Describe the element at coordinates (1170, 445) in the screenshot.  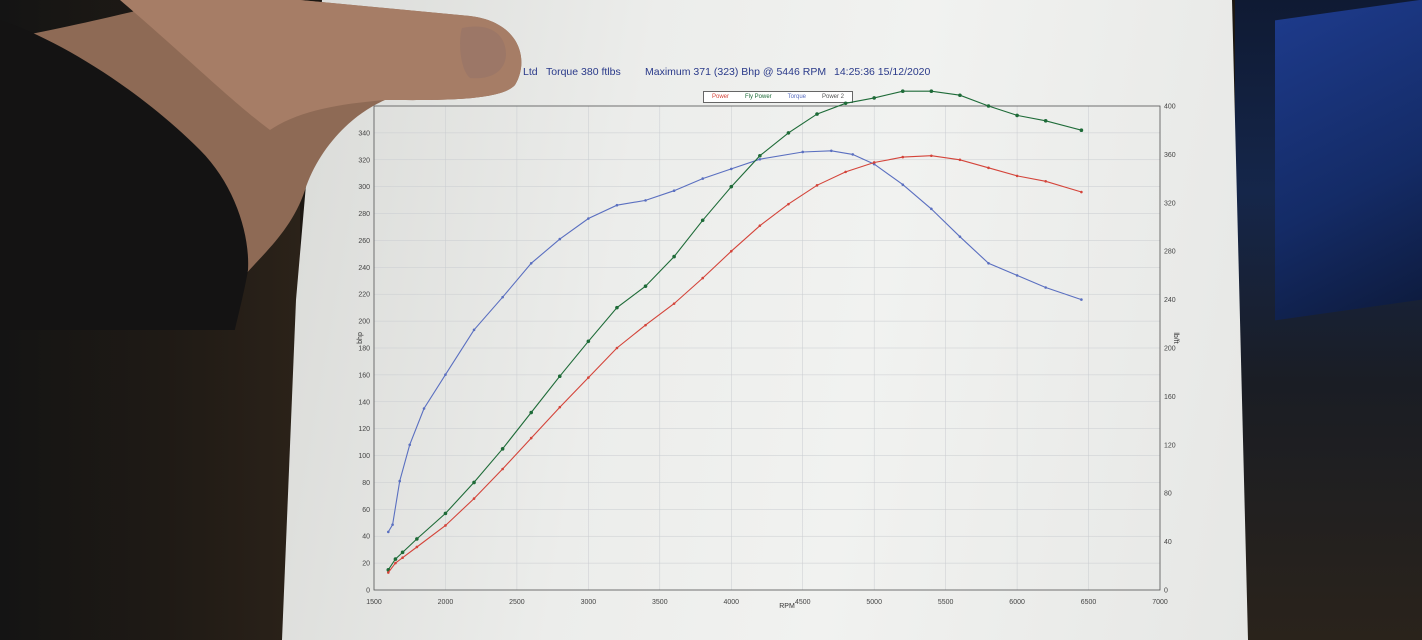
I see `y-right-tick-label: 120` at that location.